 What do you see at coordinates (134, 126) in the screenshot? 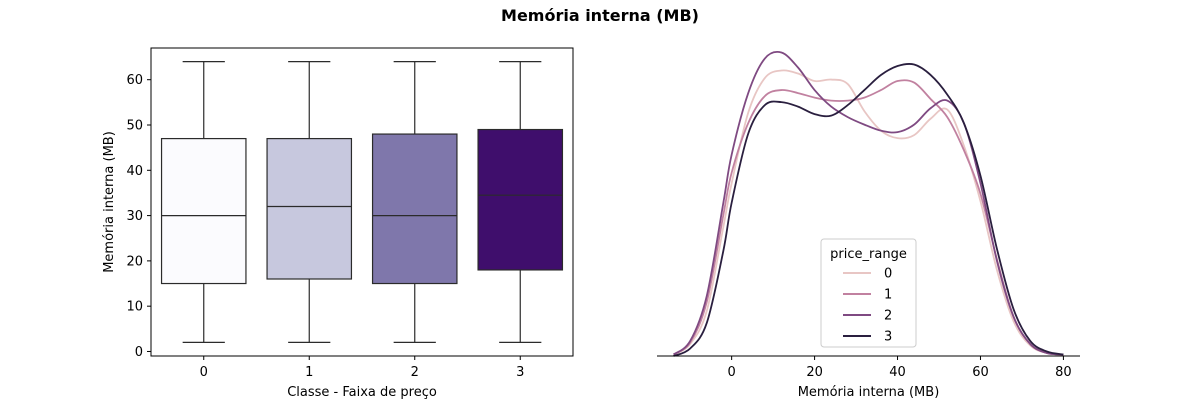
I see `y-tick-label: 50` at bounding box center [134, 126].